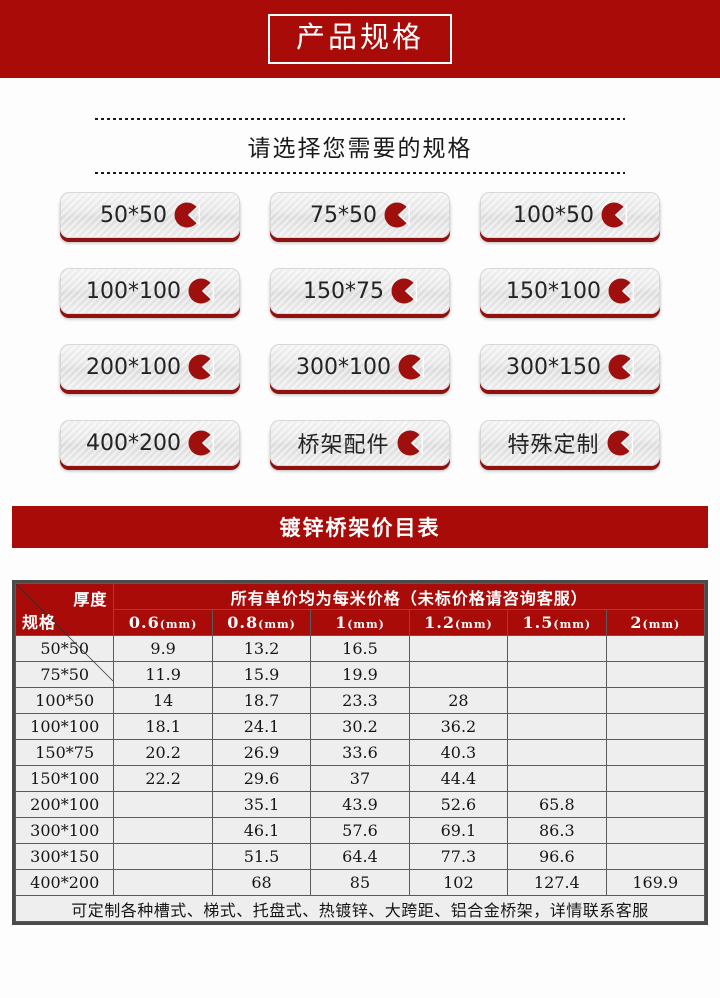 The image size is (720, 998). Describe the element at coordinates (261, 752) in the screenshot. I see `price-cell: 26.9` at that location.